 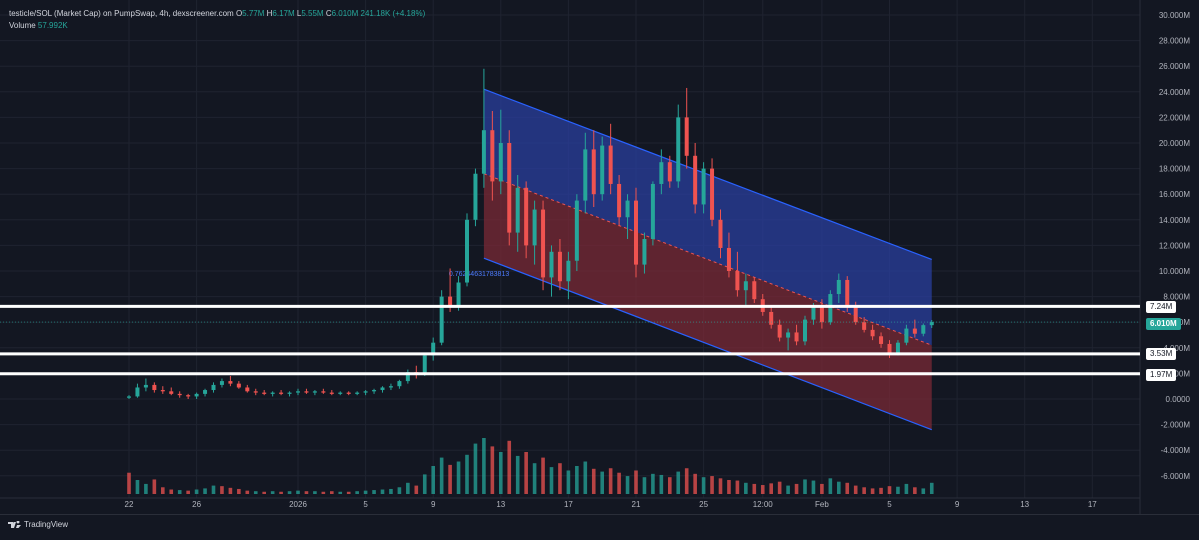 What do you see at coordinates (46, 524) in the screenshot?
I see `brand-name: TradingView` at bounding box center [46, 524].